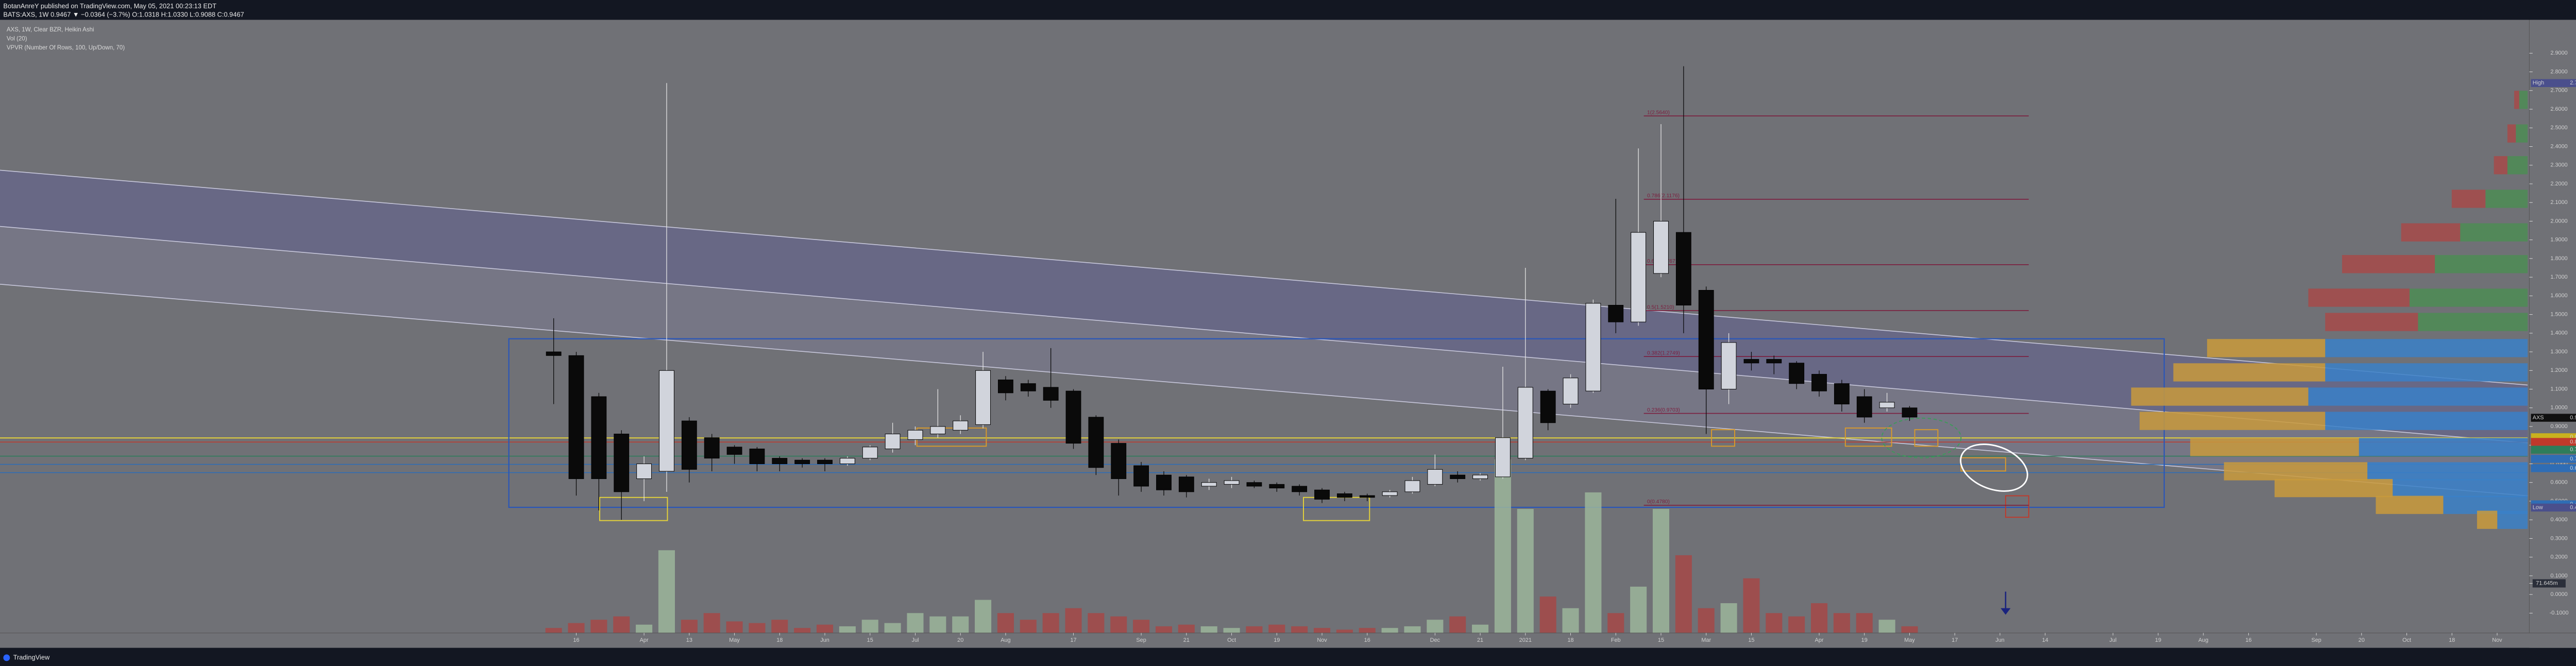 Image resolution: width=2576 pixels, height=666 pixels. Describe the element at coordinates (2006, 611) in the screenshot. I see `arrow-head` at that location.